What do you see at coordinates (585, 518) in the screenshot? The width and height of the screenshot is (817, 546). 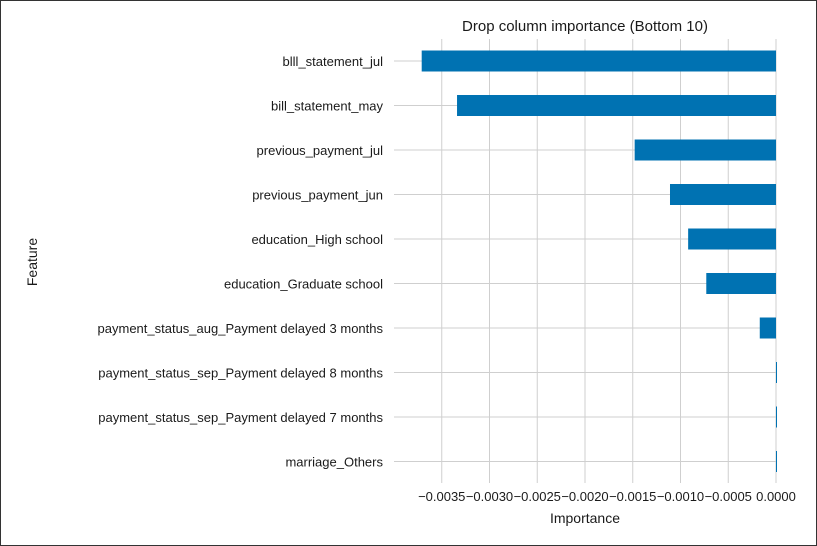 I see `x-axis-title: Importance` at bounding box center [585, 518].